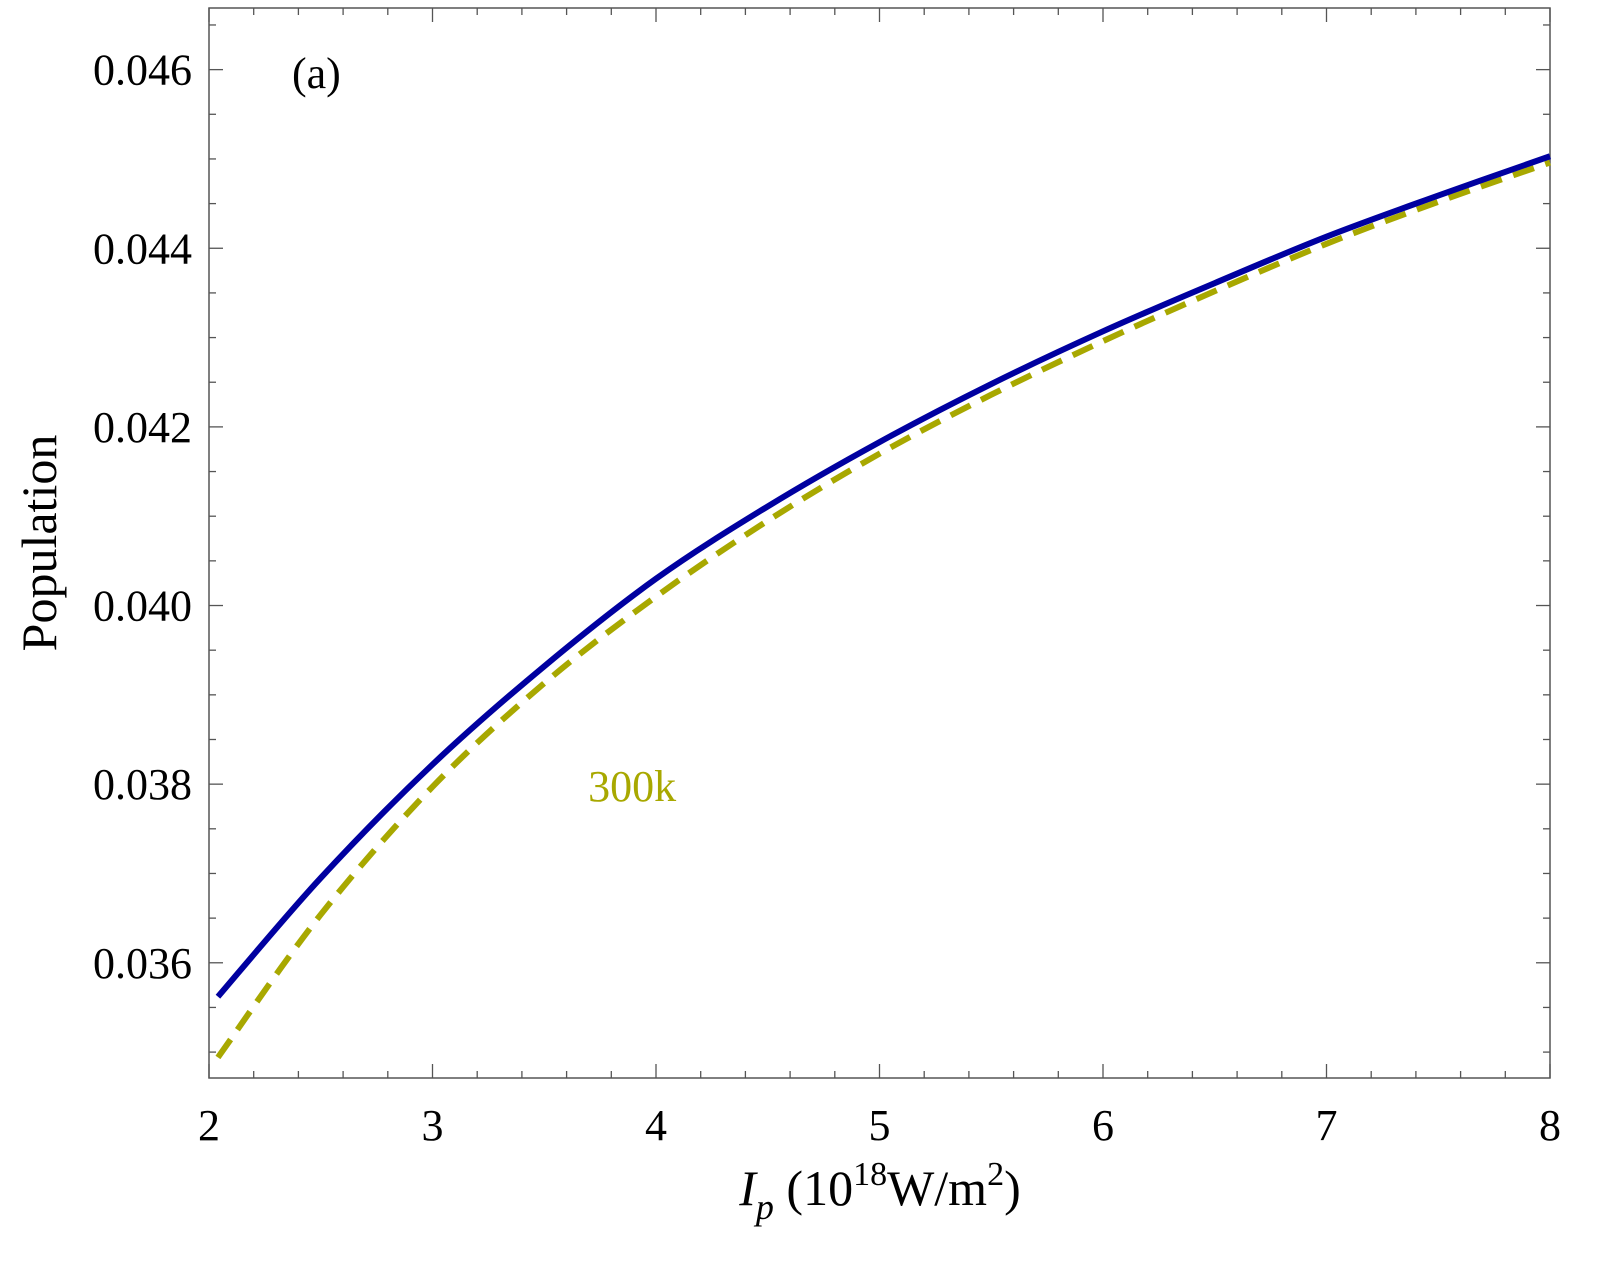  Describe the element at coordinates (1327, 1125) in the screenshot. I see `x-tick-label: 7` at that location.